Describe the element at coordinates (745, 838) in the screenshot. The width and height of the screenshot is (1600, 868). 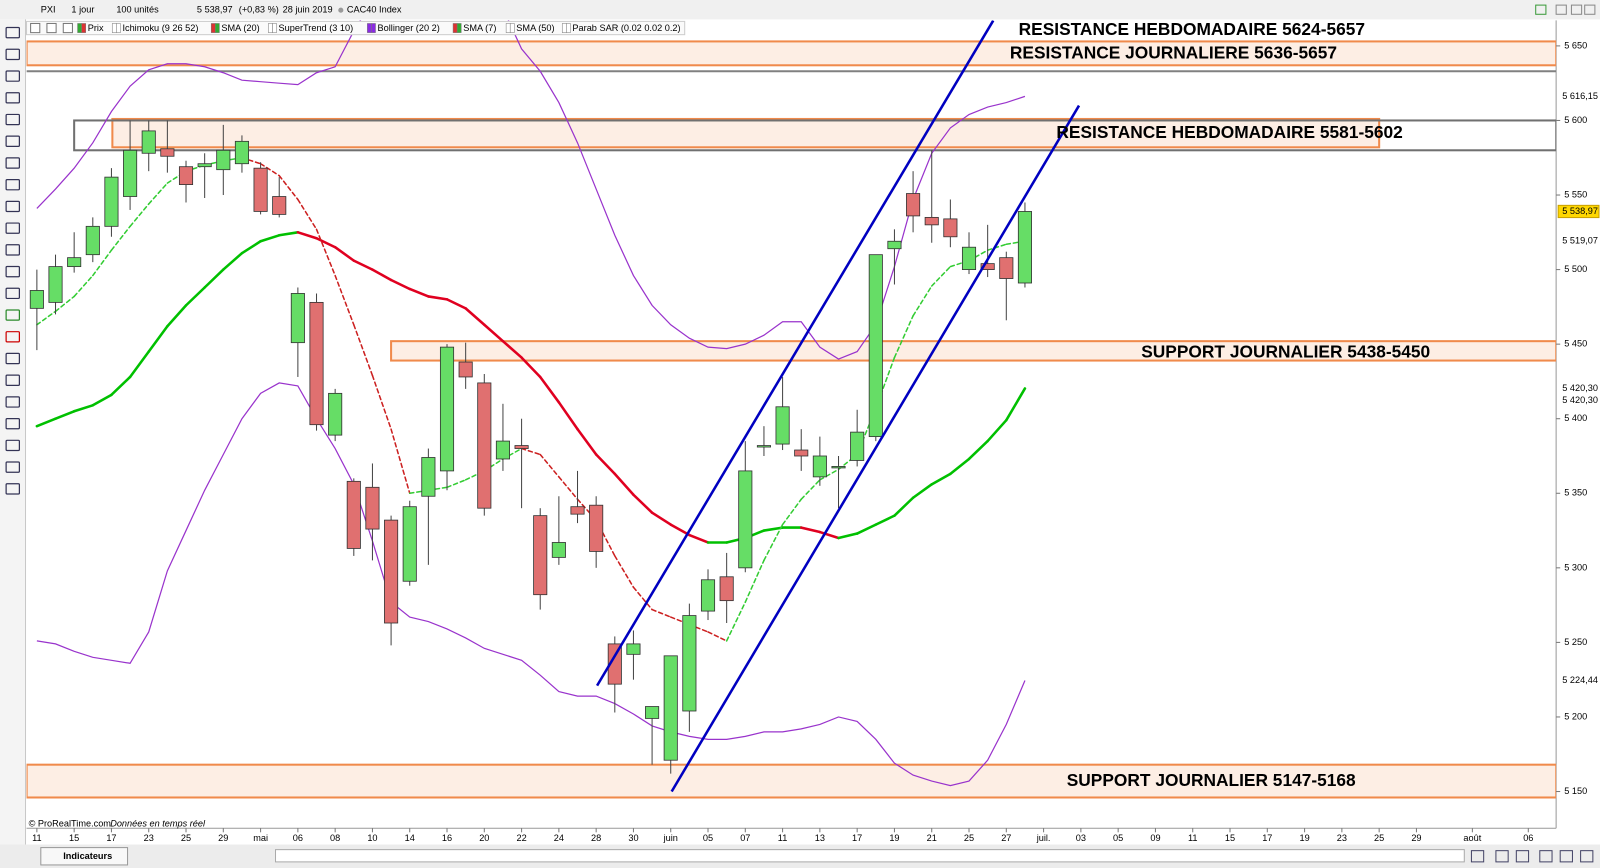
I see `x-tick-label: 07` at that location.